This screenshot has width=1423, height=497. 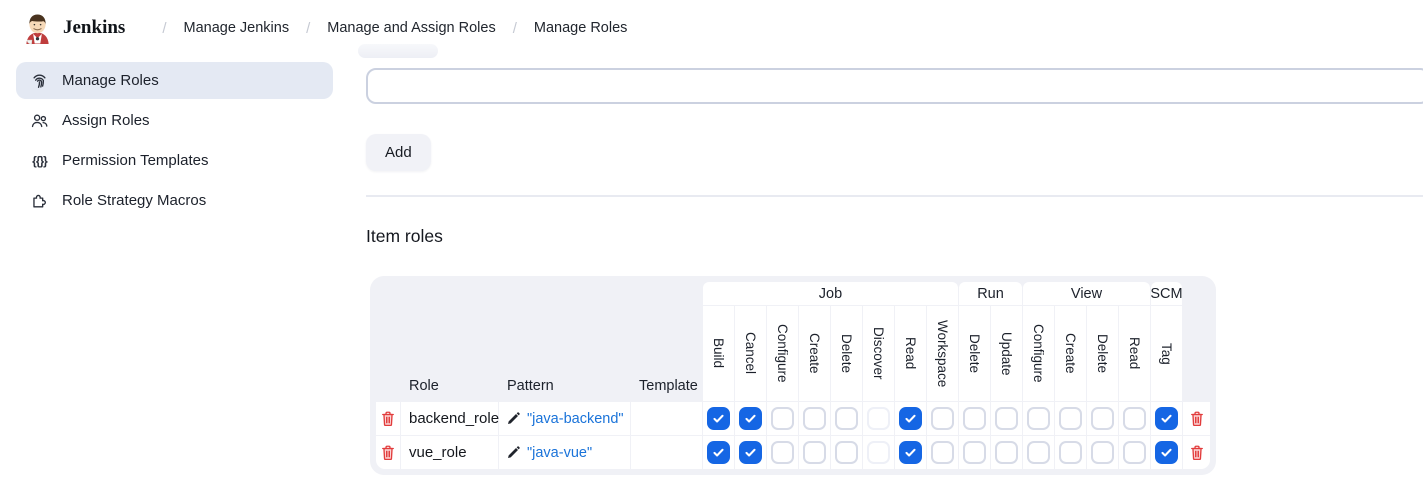 I want to click on sidebar-item-permission-templates: {{}} Permission Templates, so click(x=174, y=160).